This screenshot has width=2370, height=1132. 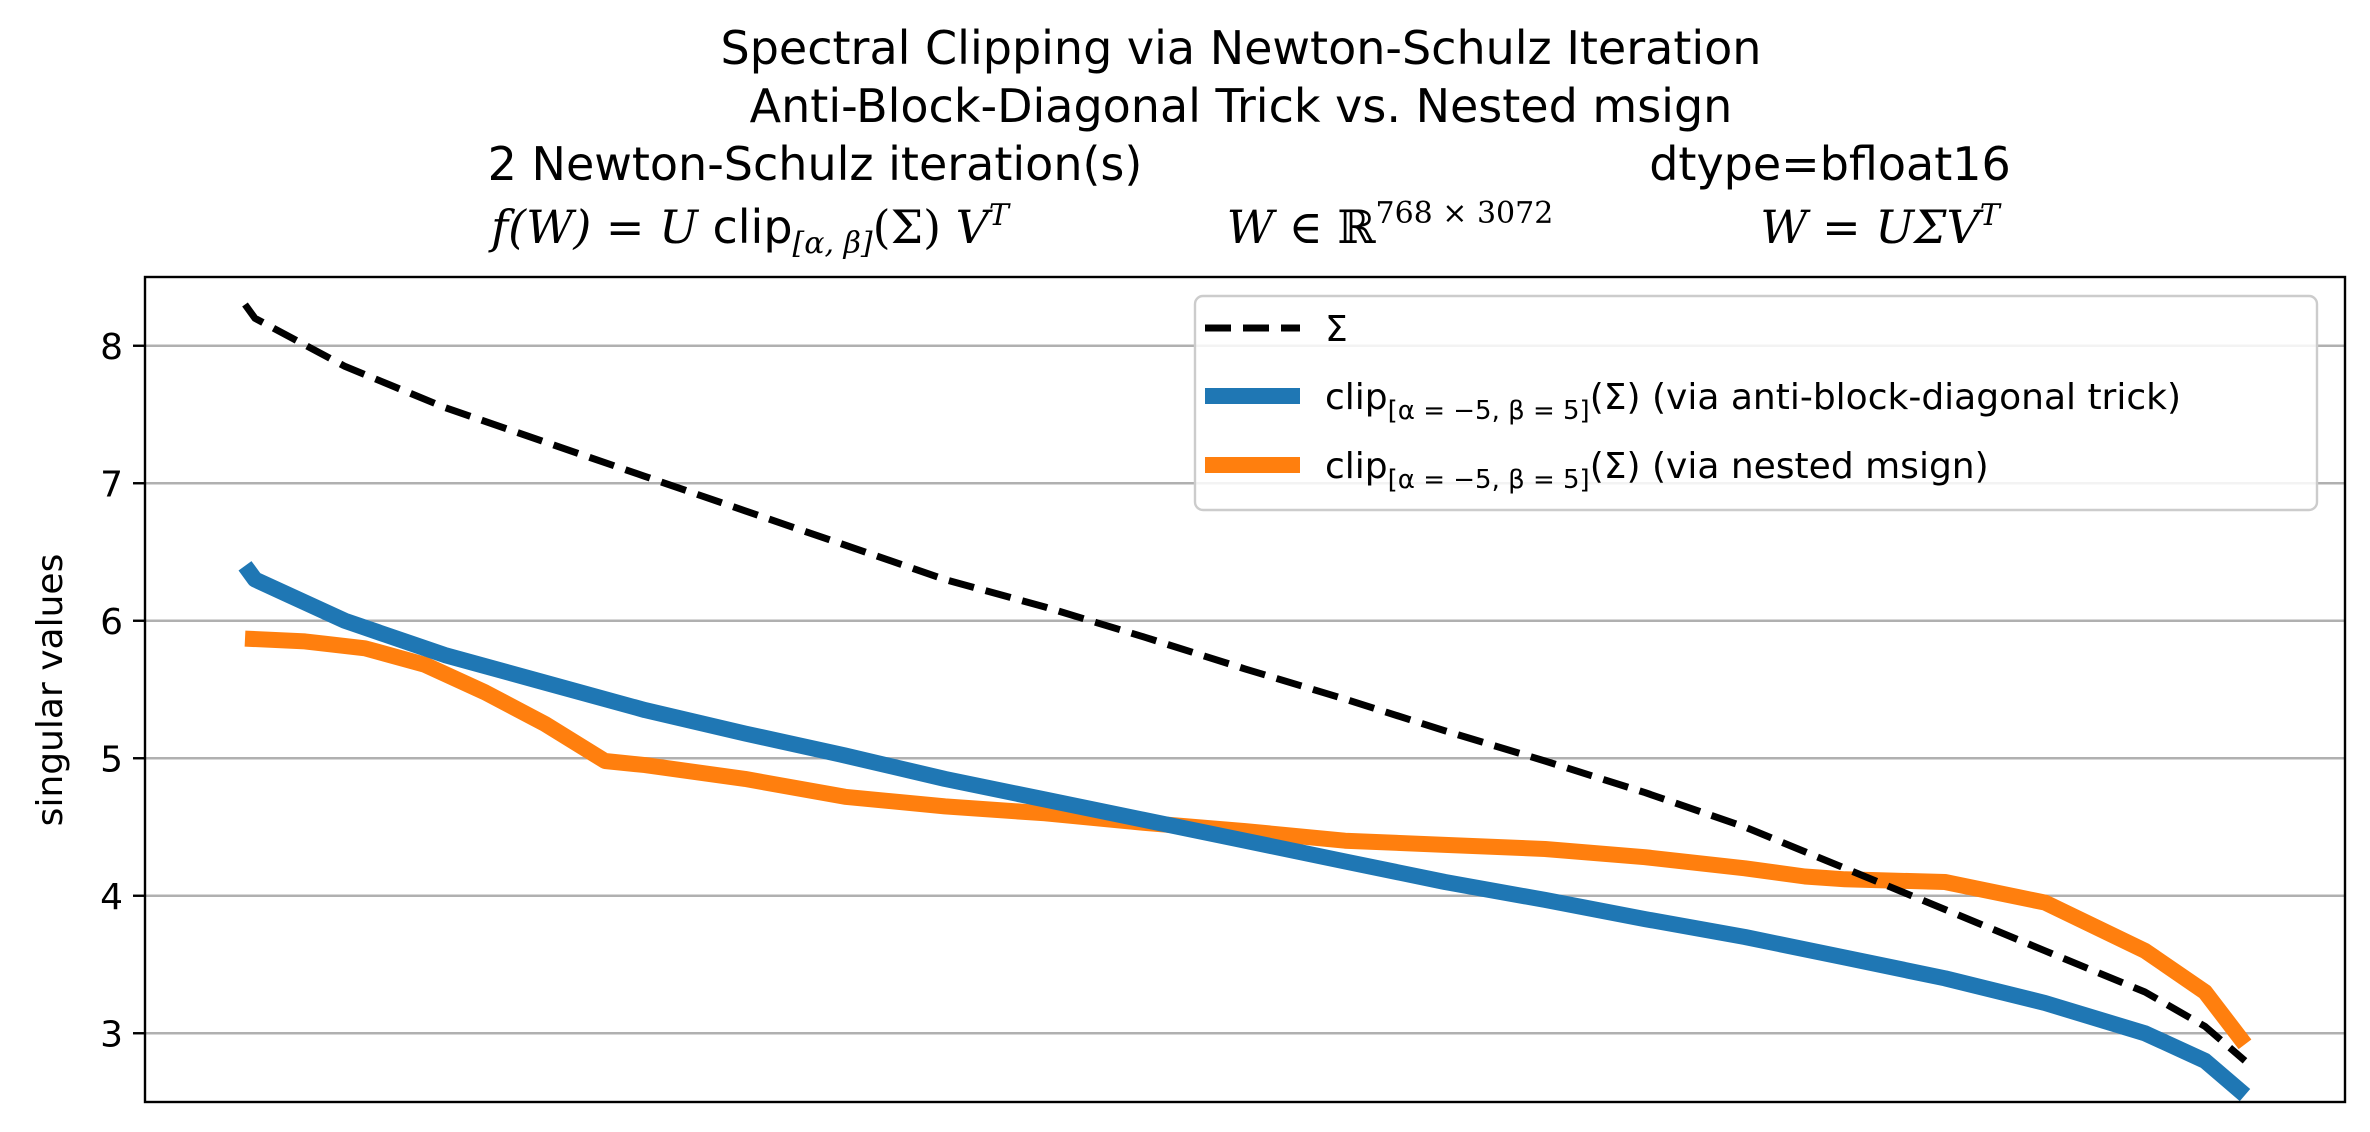 What do you see at coordinates (50, 690) in the screenshot?
I see `y-axis-label: singular values` at bounding box center [50, 690].